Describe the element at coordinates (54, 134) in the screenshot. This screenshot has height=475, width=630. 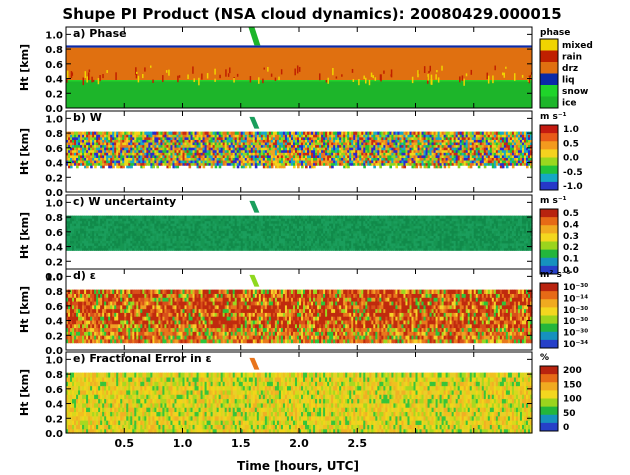
I see `y-tick-label: 0.8` at that location.